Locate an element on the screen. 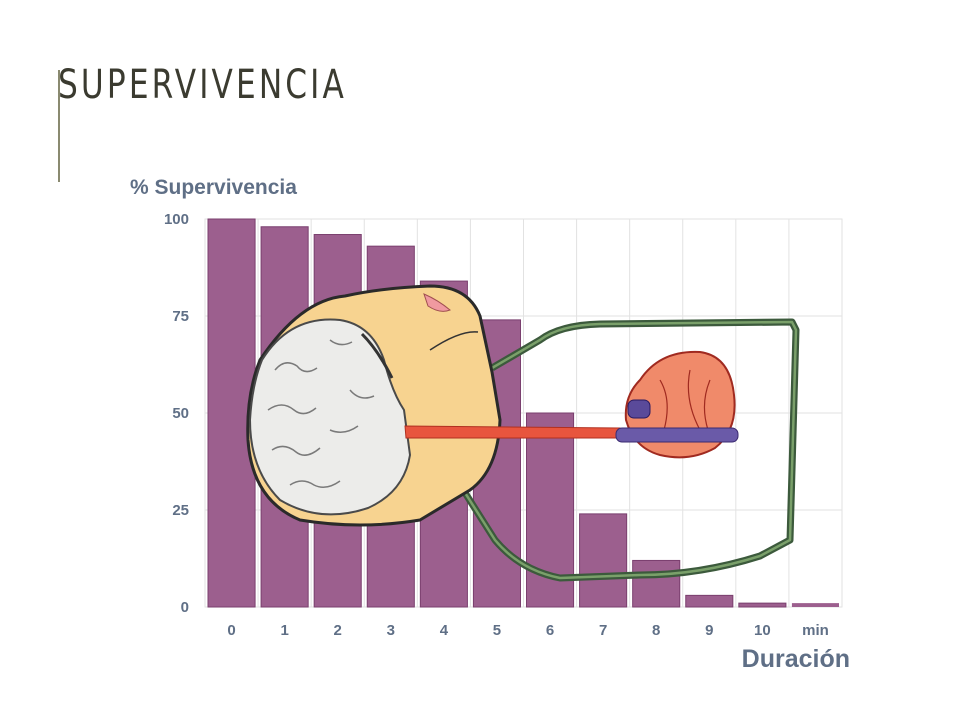 This screenshot has height=720, width=960. x-tick-label: 4 is located at coordinates (444, 630).